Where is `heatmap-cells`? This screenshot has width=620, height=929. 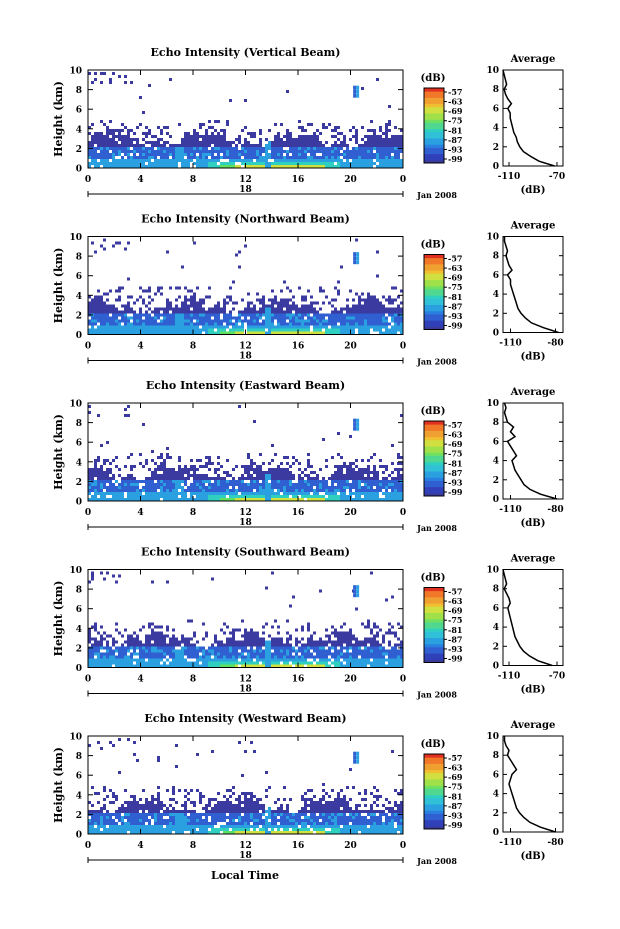 heatmap-cells is located at coordinates (245, 786).